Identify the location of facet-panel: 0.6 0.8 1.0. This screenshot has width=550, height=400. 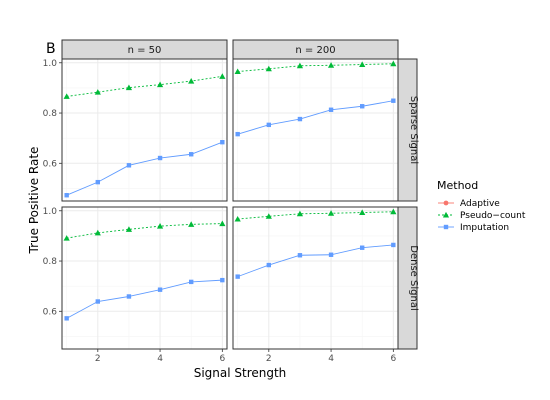
(135, 130).